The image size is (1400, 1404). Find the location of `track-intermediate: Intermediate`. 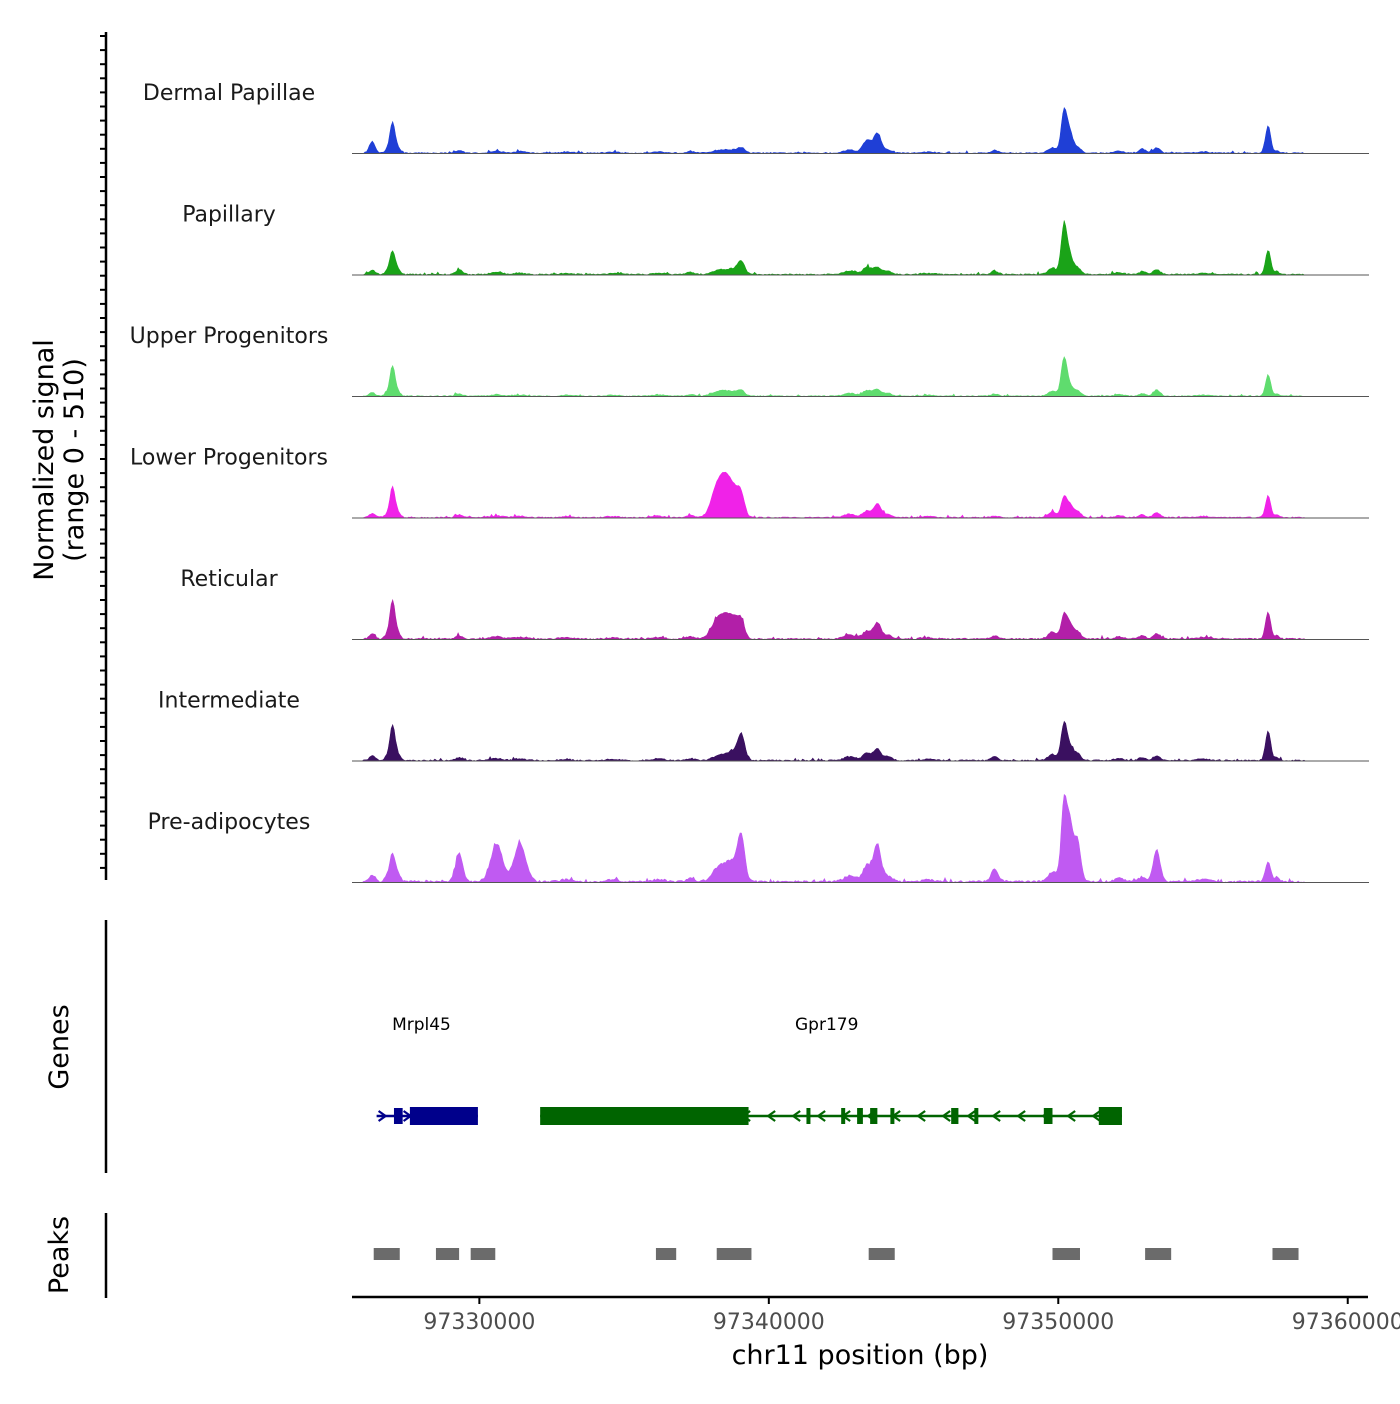

track-intermediate: Intermediate is located at coordinates (763, 725).